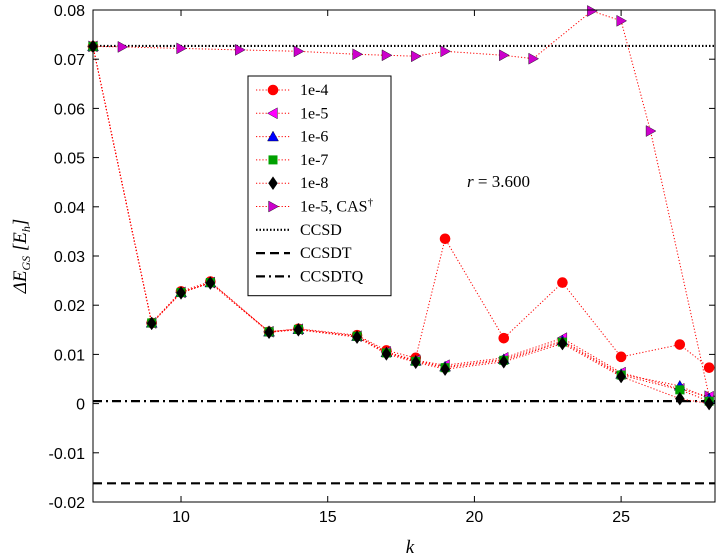 The image size is (721, 560). What do you see at coordinates (410, 547) in the screenshot?
I see `x-axis-label: k` at bounding box center [410, 547].